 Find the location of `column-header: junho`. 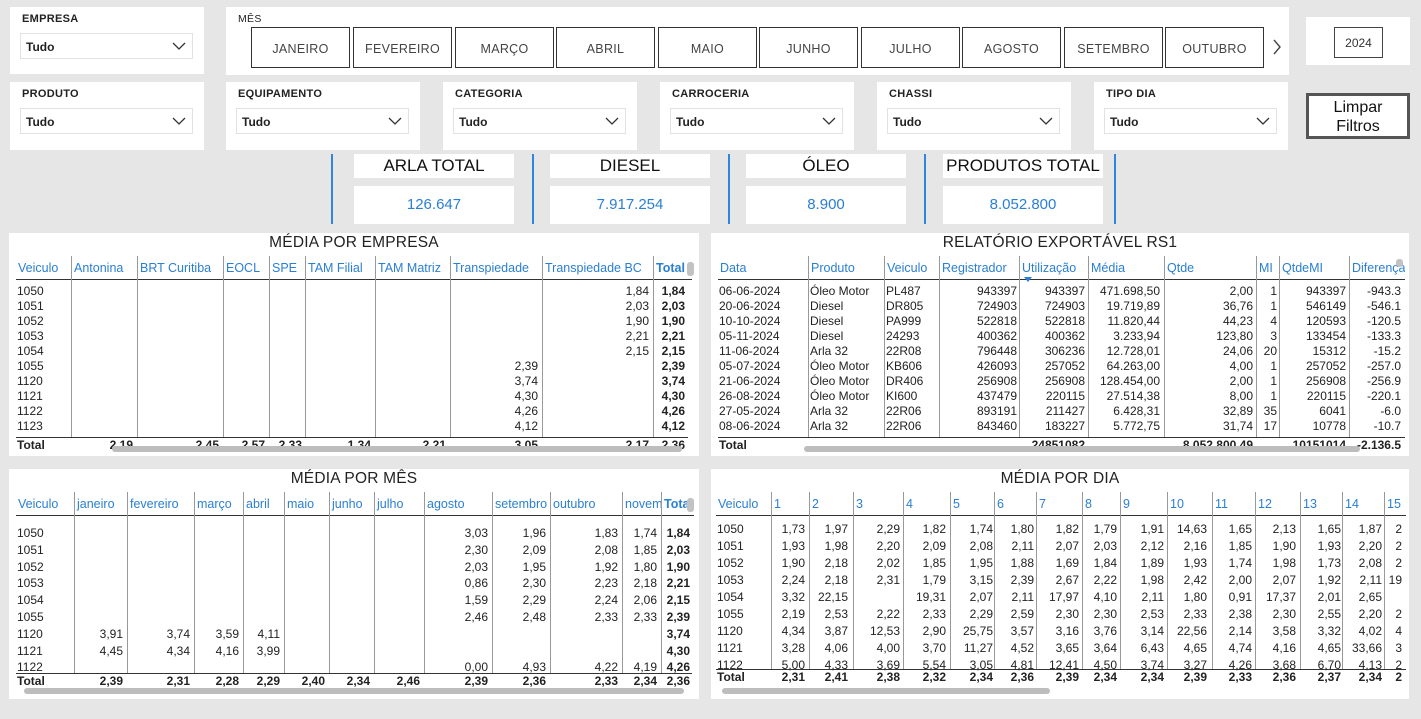

column-header: junho is located at coordinates (347, 504).